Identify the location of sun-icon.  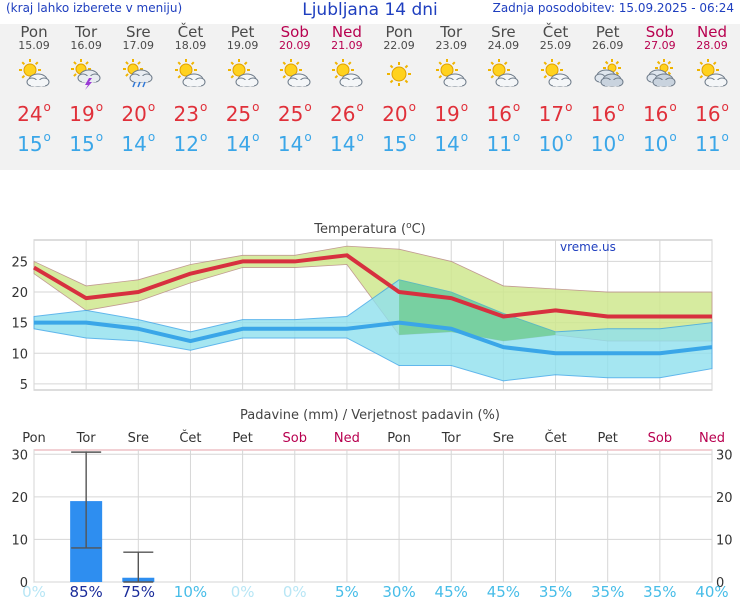
(399, 74).